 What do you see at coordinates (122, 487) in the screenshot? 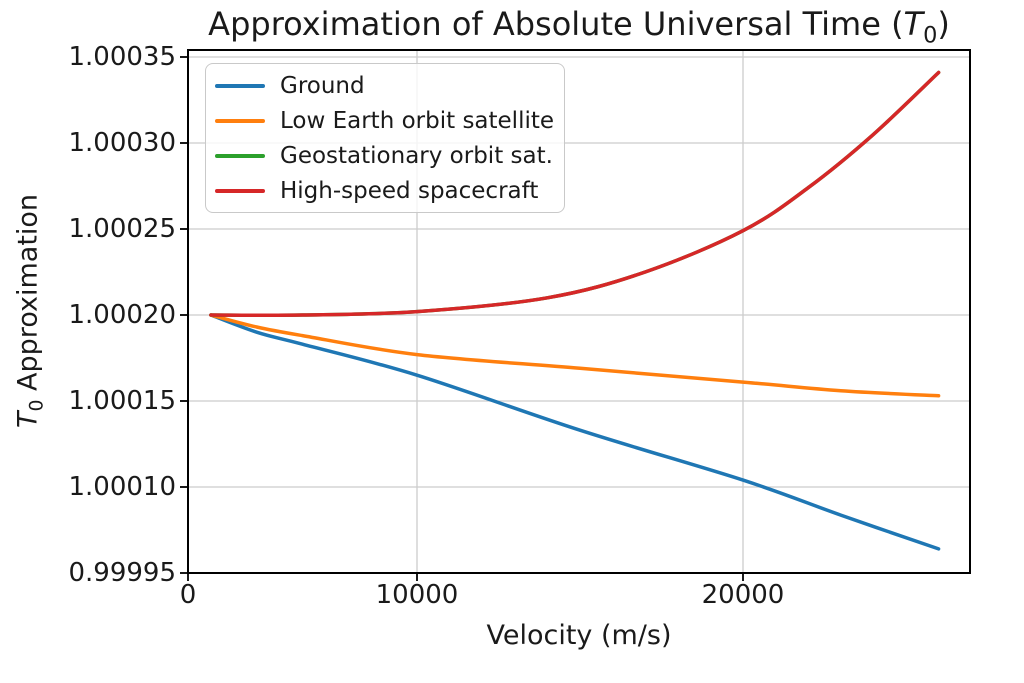
I see `y-tick-label: 1.00010` at bounding box center [122, 487].